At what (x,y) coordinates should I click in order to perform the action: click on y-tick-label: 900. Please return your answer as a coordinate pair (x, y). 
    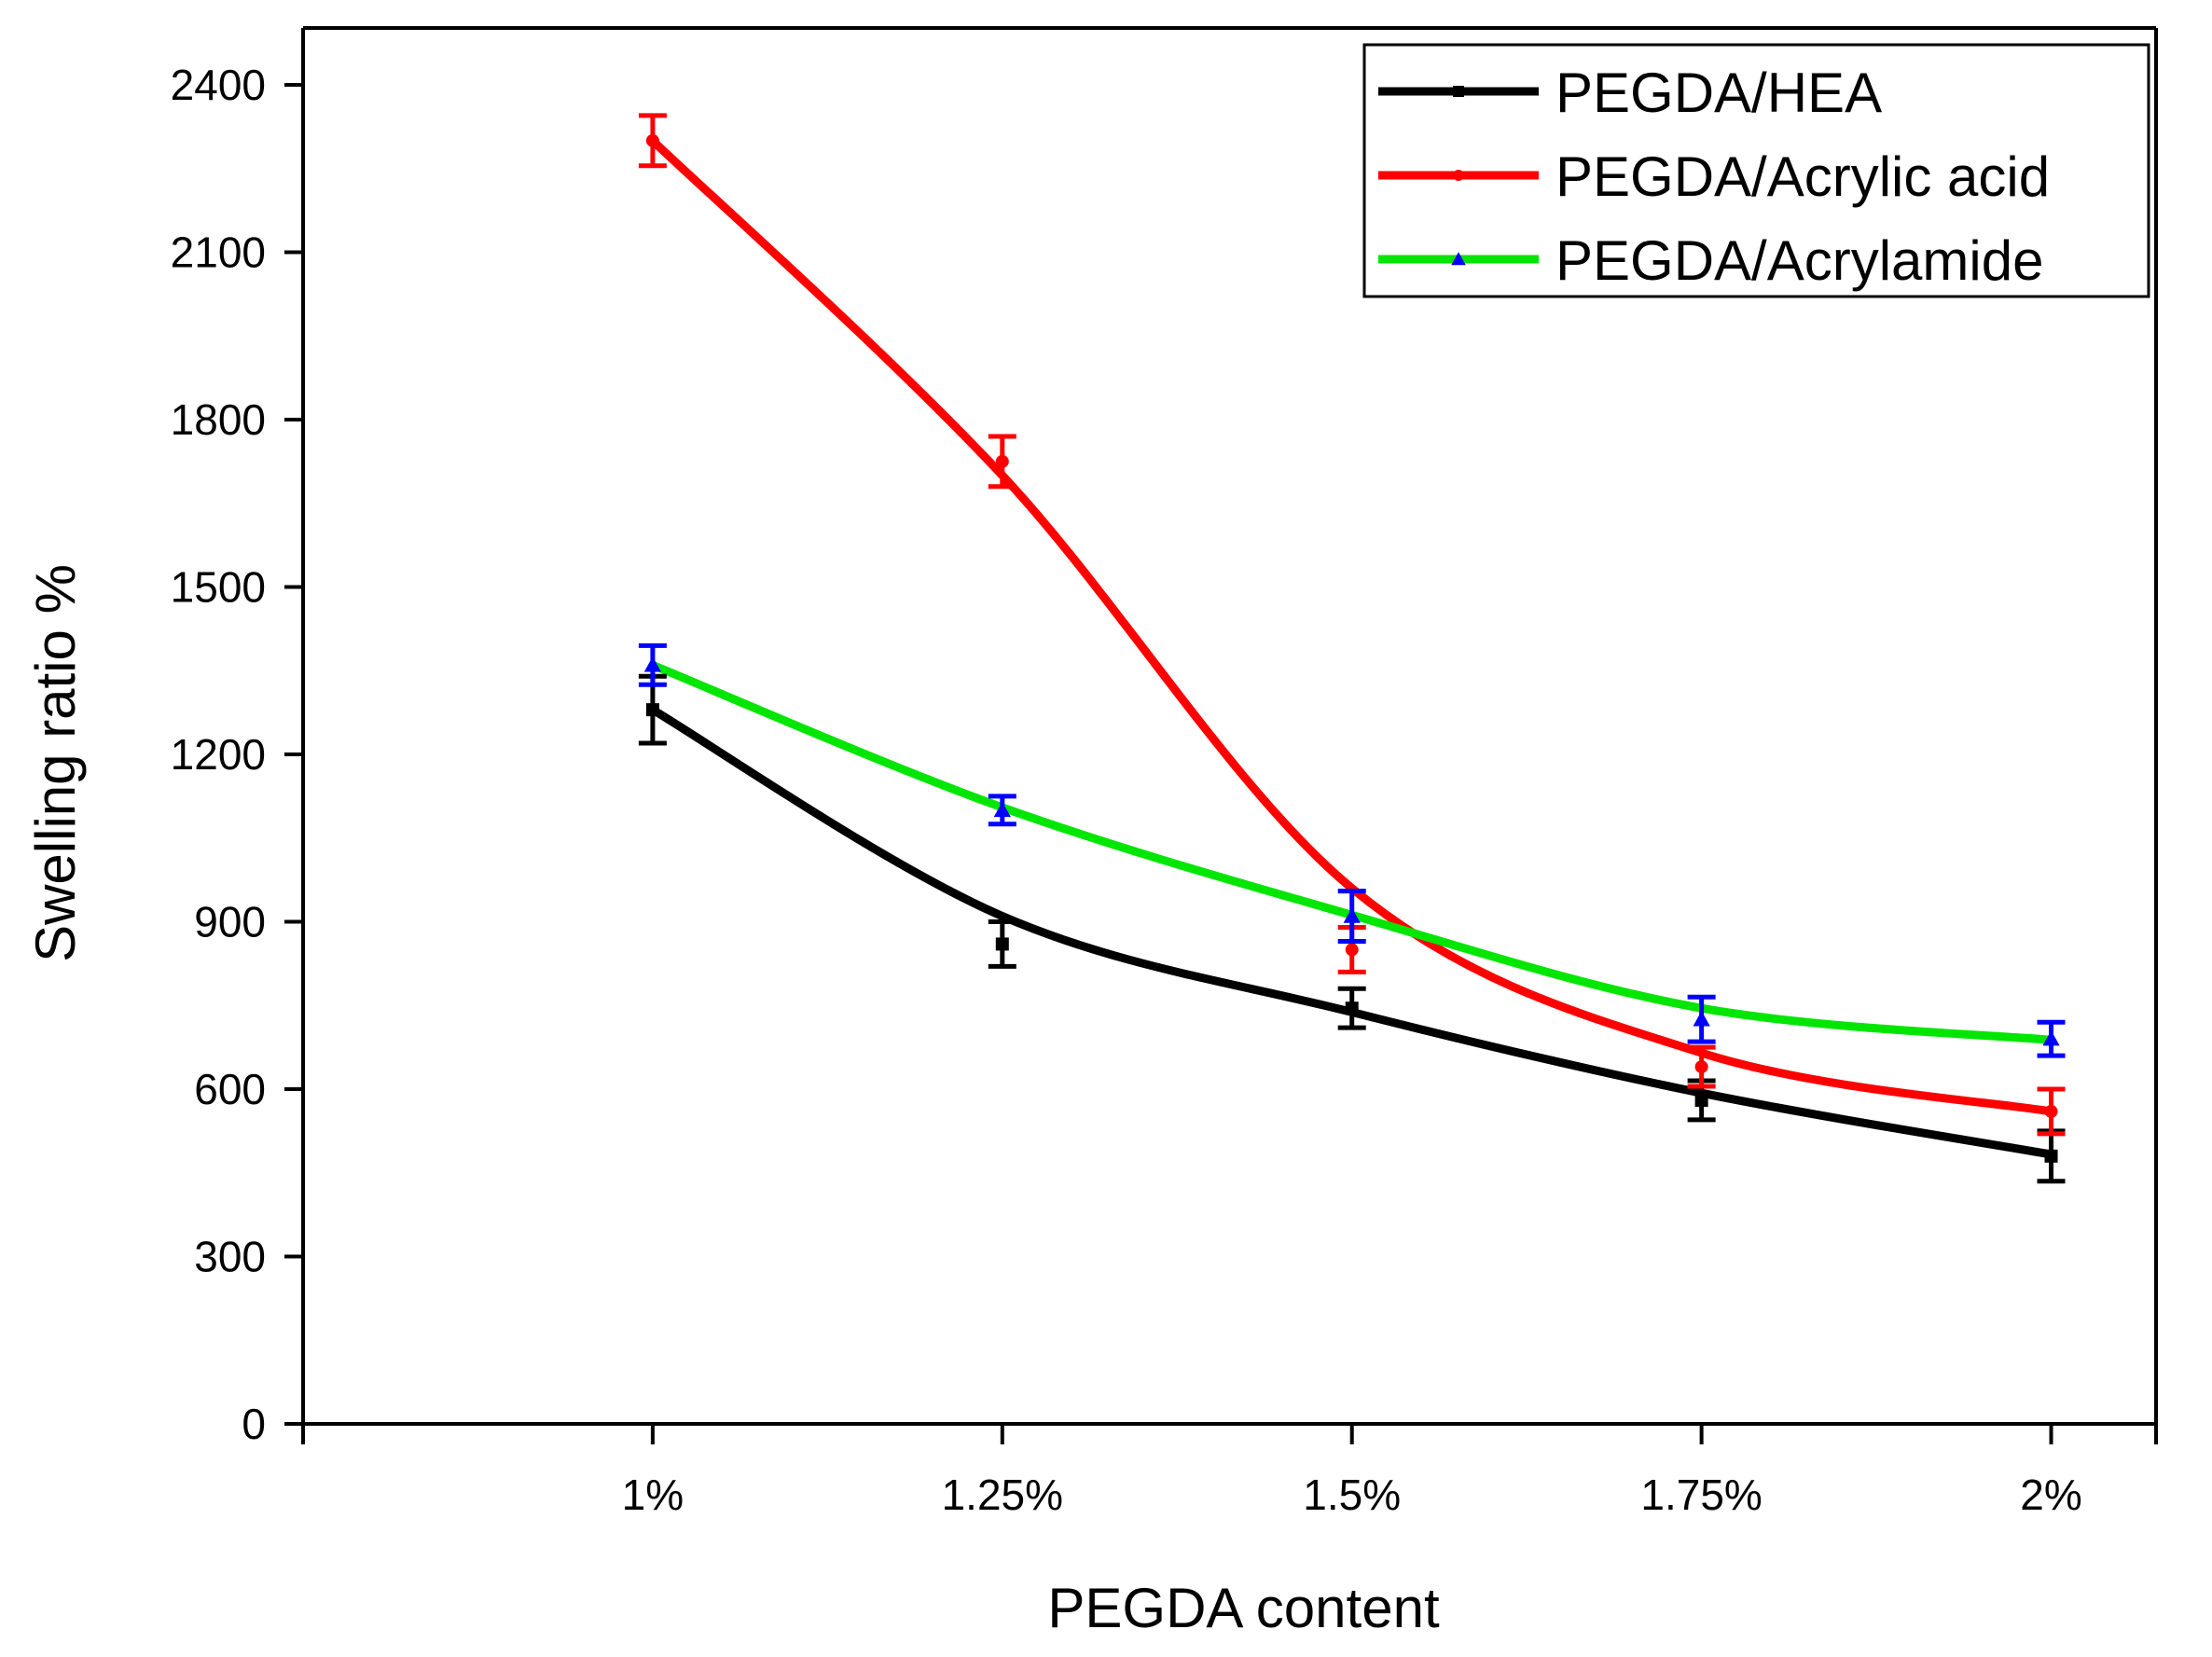
    Looking at the image, I should click on (230, 922).